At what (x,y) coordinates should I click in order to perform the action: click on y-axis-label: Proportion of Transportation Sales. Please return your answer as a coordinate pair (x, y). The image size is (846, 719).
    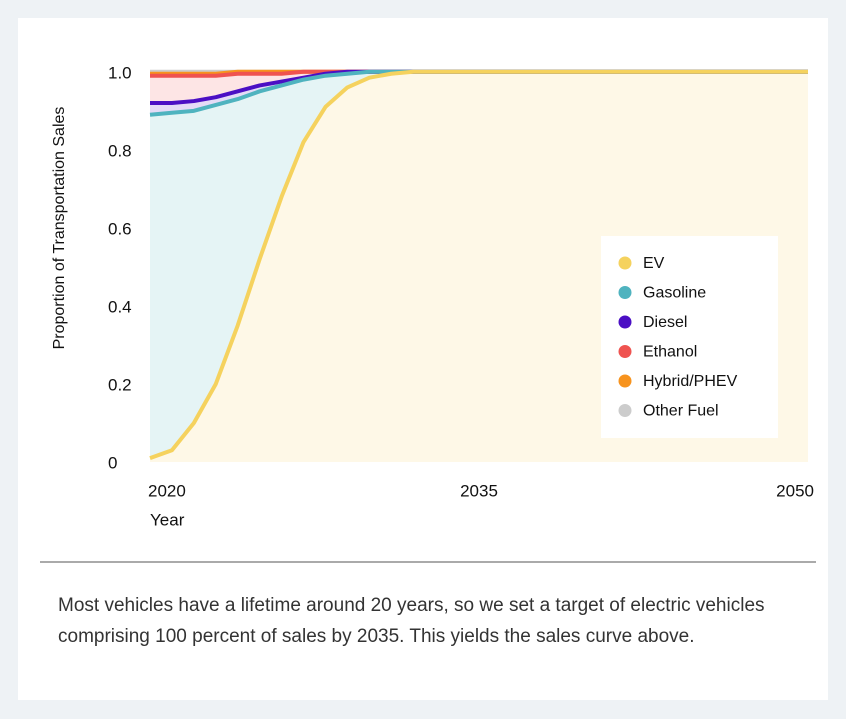
    Looking at the image, I should click on (59, 228).